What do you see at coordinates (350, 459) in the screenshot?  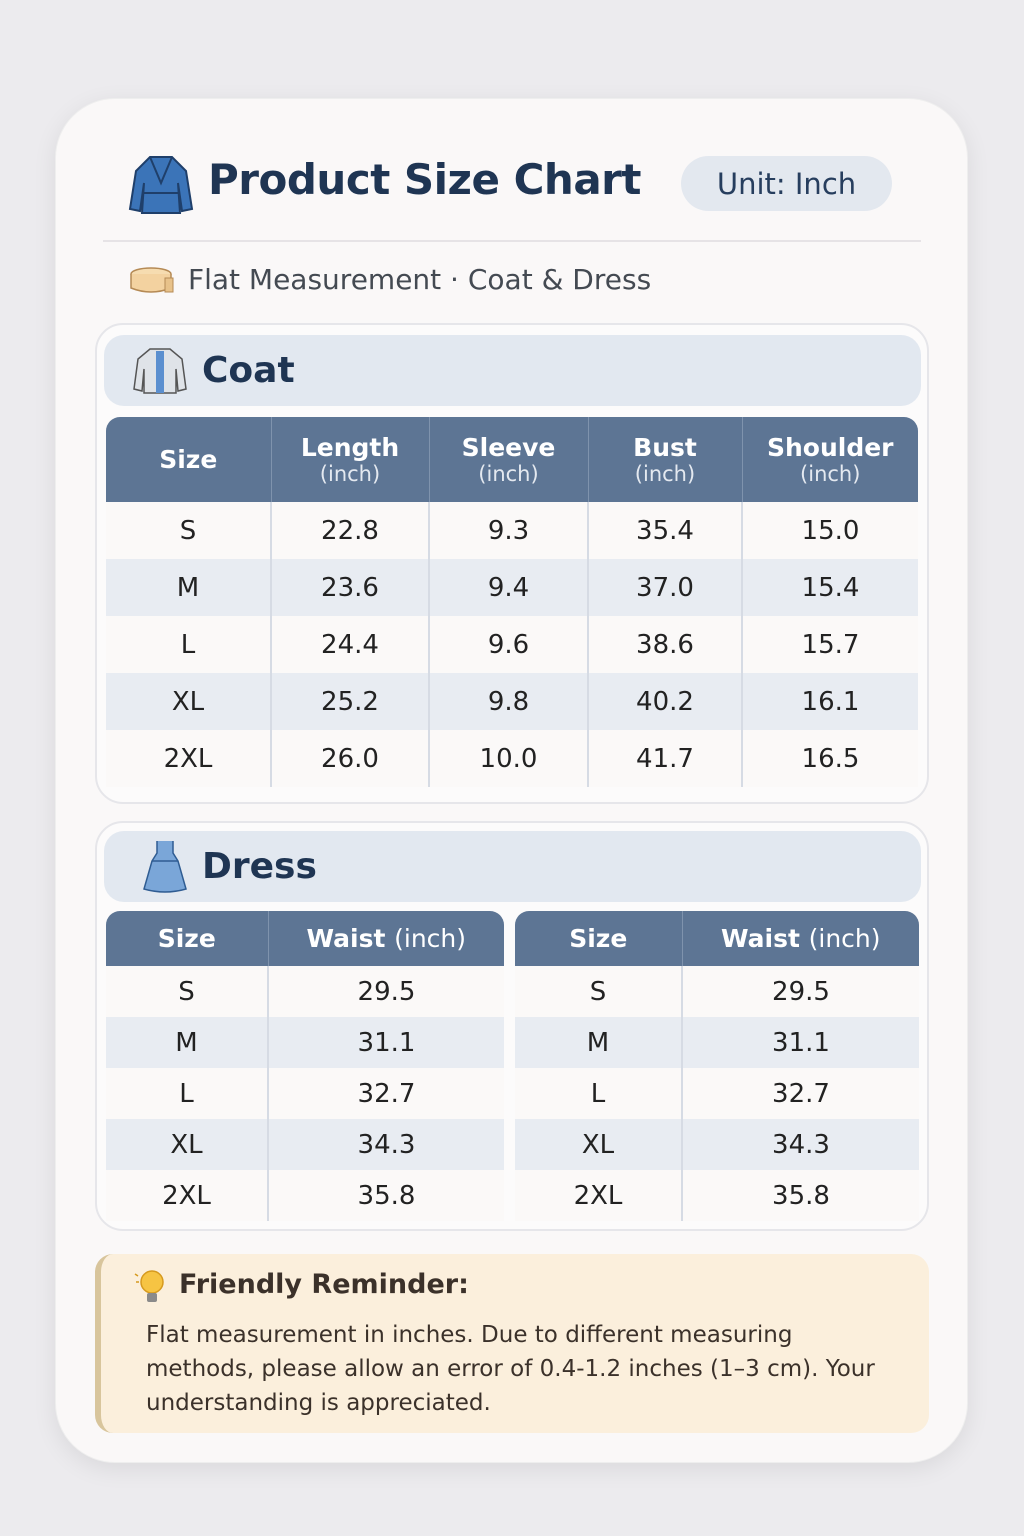 I see `col-length: Length (inch)` at bounding box center [350, 459].